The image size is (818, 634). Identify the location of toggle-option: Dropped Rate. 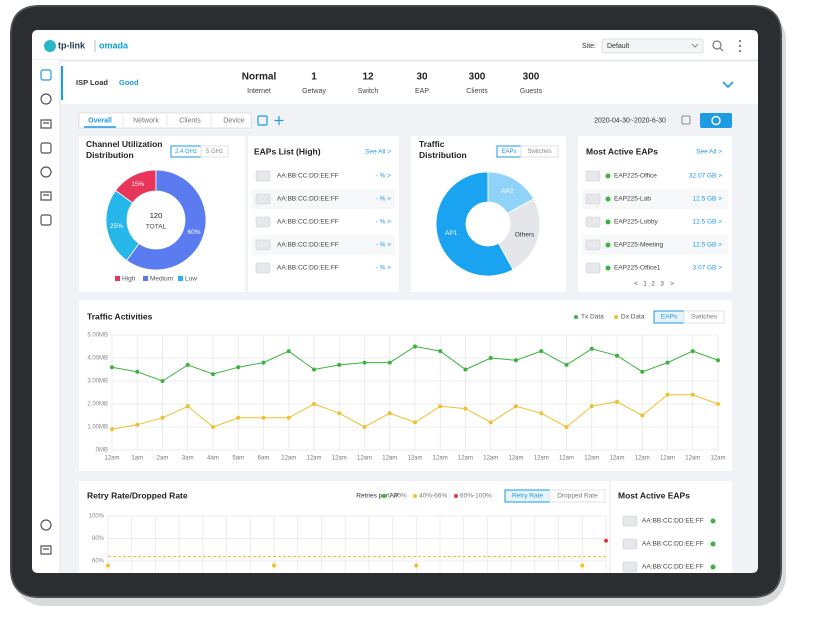
(577, 496).